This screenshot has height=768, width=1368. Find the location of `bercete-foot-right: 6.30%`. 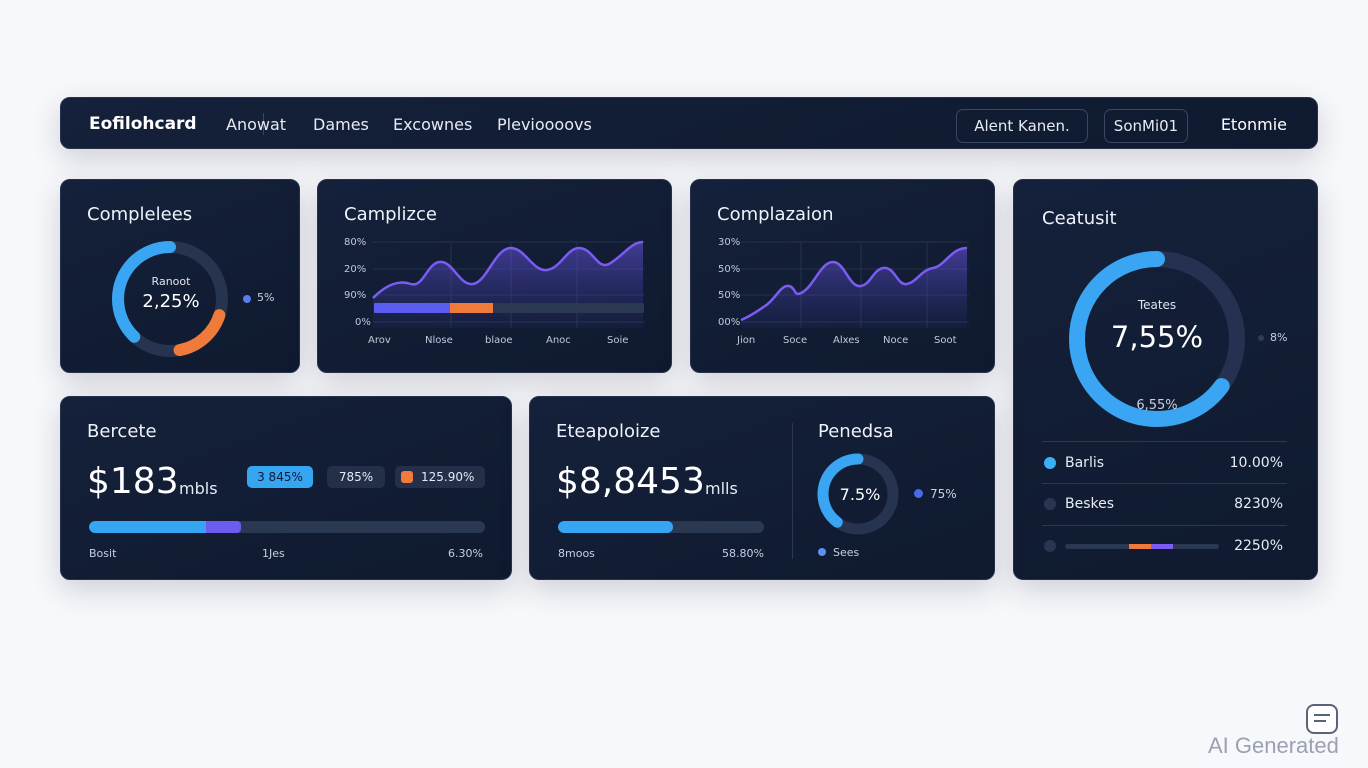

bercete-foot-right: 6.30% is located at coordinates (465, 553).